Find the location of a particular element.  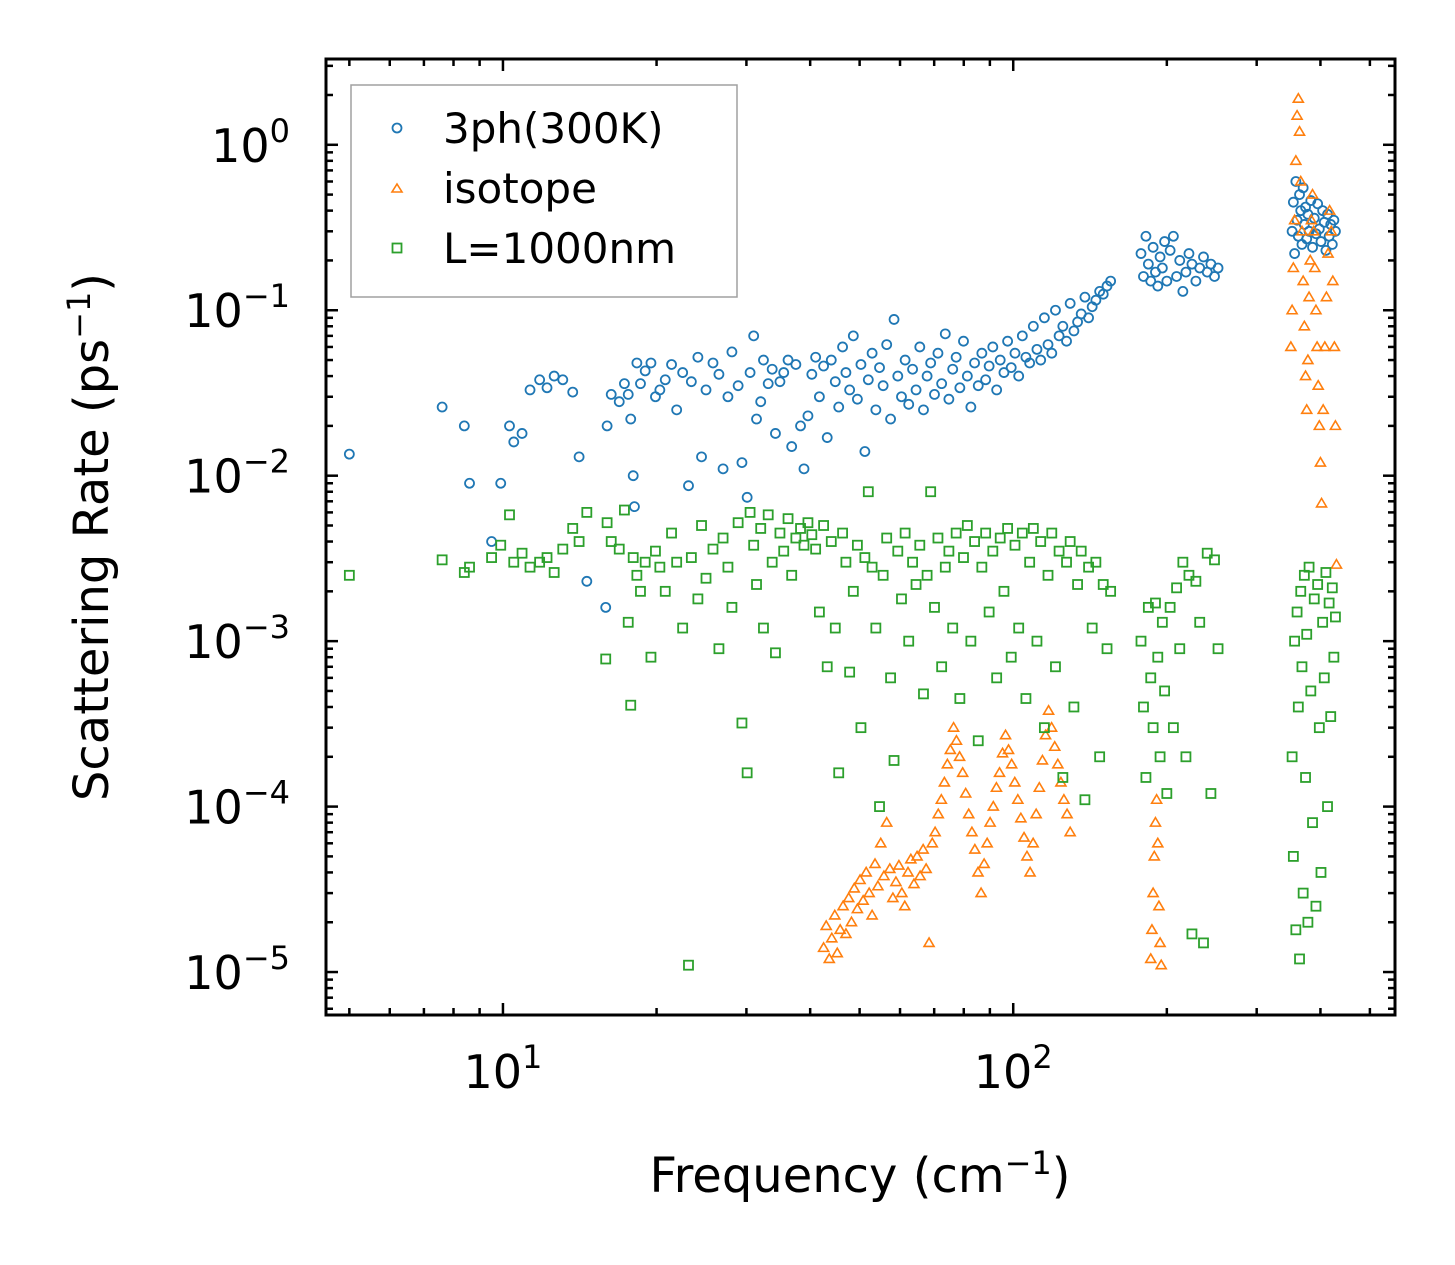

y-tick-label: 10−2 is located at coordinates (237, 473).